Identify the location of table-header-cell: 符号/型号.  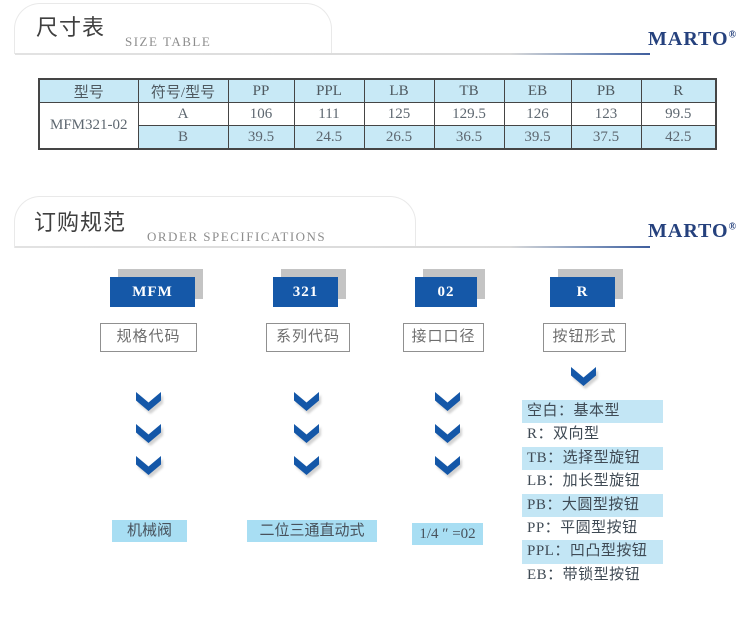
(183, 90).